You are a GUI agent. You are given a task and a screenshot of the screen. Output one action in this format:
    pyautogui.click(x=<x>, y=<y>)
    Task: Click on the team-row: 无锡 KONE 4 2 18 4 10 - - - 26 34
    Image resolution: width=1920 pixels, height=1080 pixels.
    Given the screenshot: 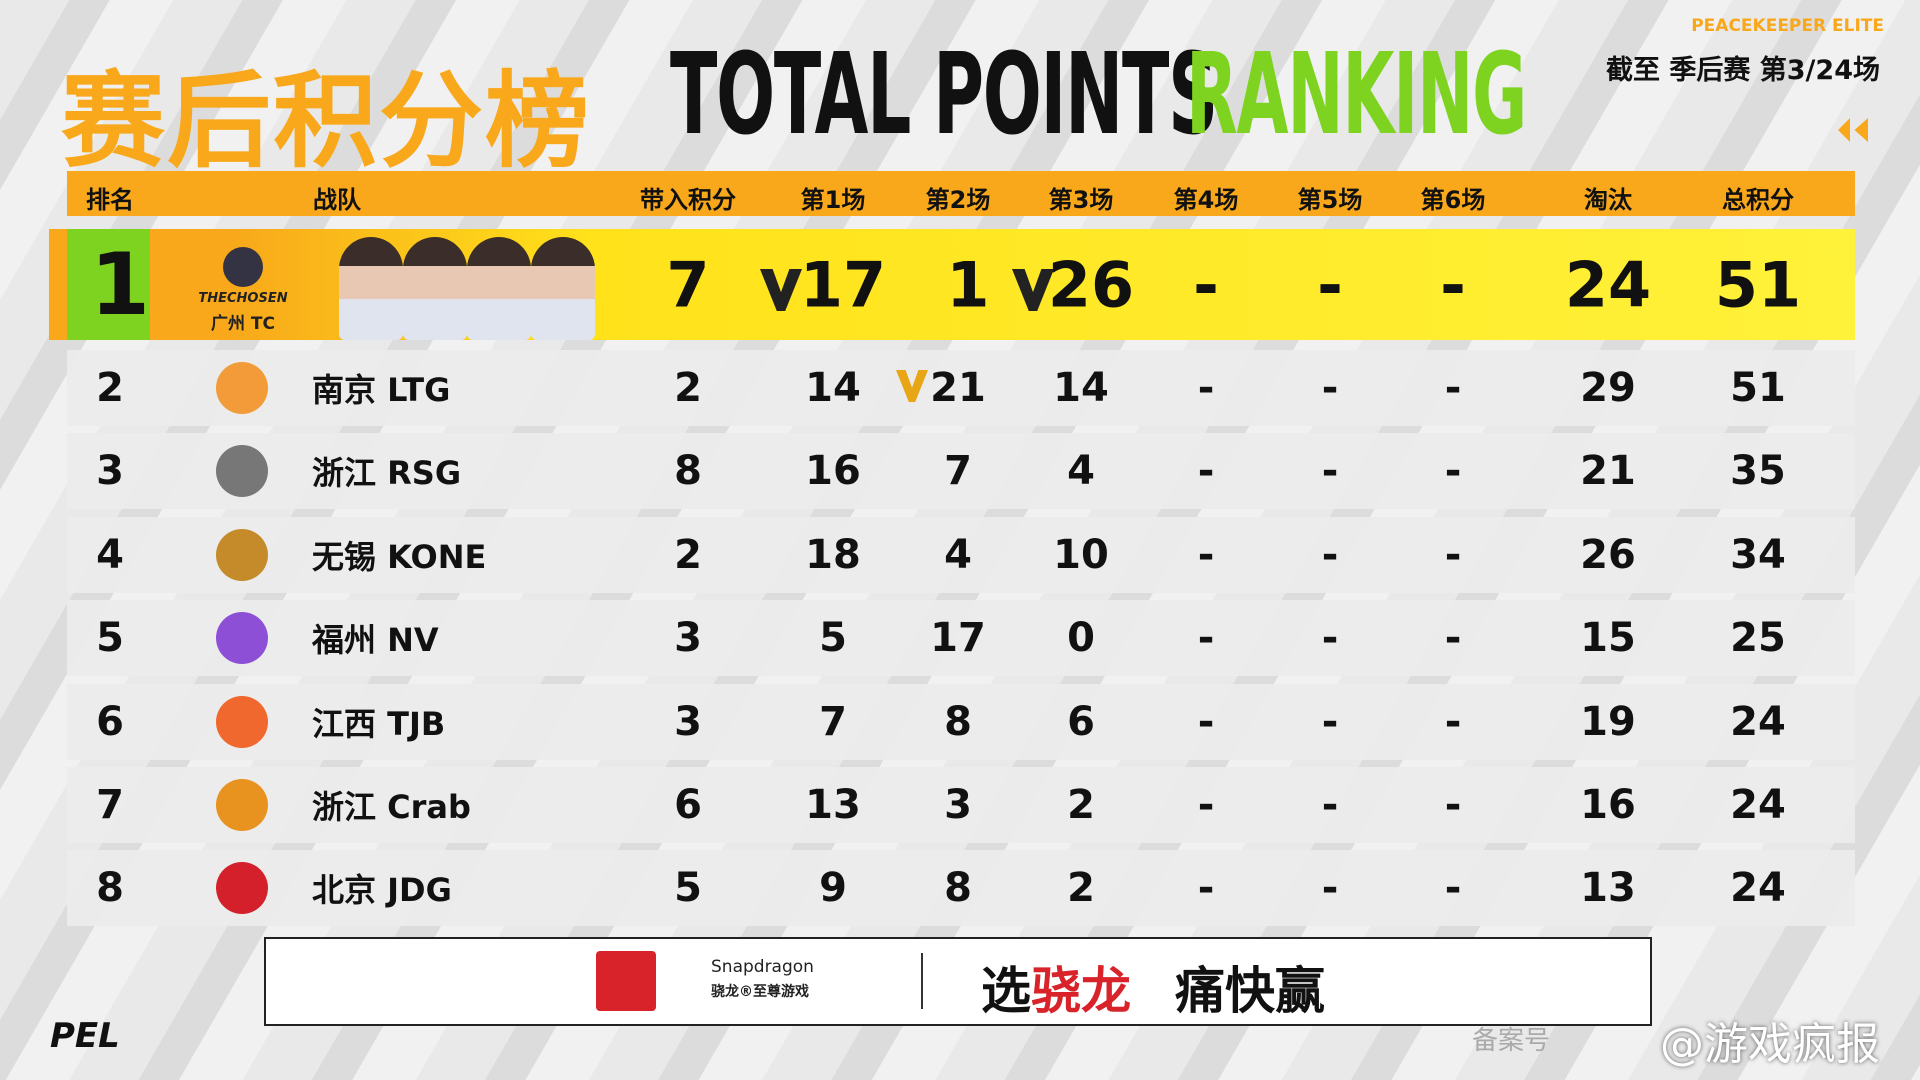 What is the action you would take?
    pyautogui.click(x=961, y=554)
    